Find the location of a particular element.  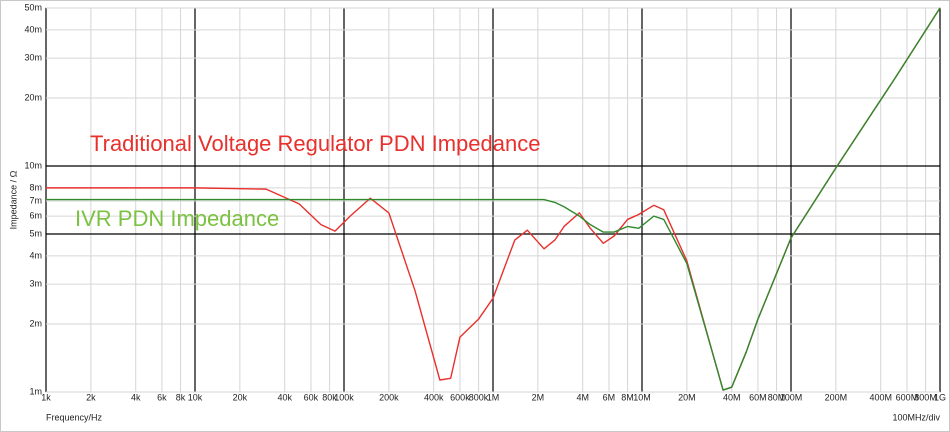

x-tick-label: 8k is located at coordinates (181, 397).